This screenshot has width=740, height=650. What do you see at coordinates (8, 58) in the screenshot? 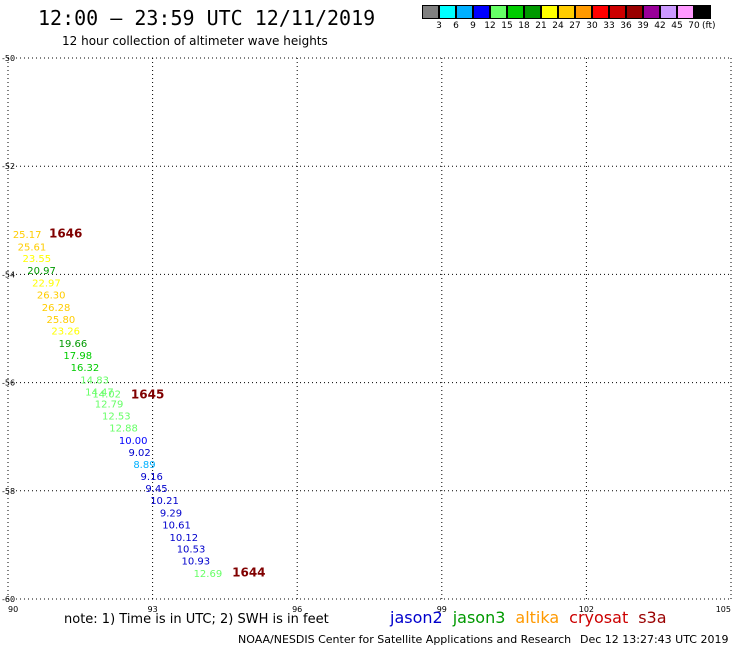
I see `latitude-tick-label: -50` at bounding box center [8, 58].